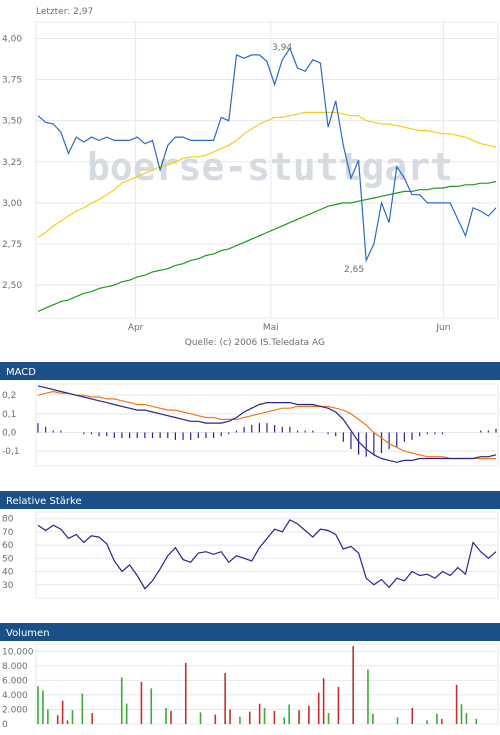  I want to click on volume-panel: Volumen 0 2.000 4.000 6.000 8.000 10.000, so click(250, 676).